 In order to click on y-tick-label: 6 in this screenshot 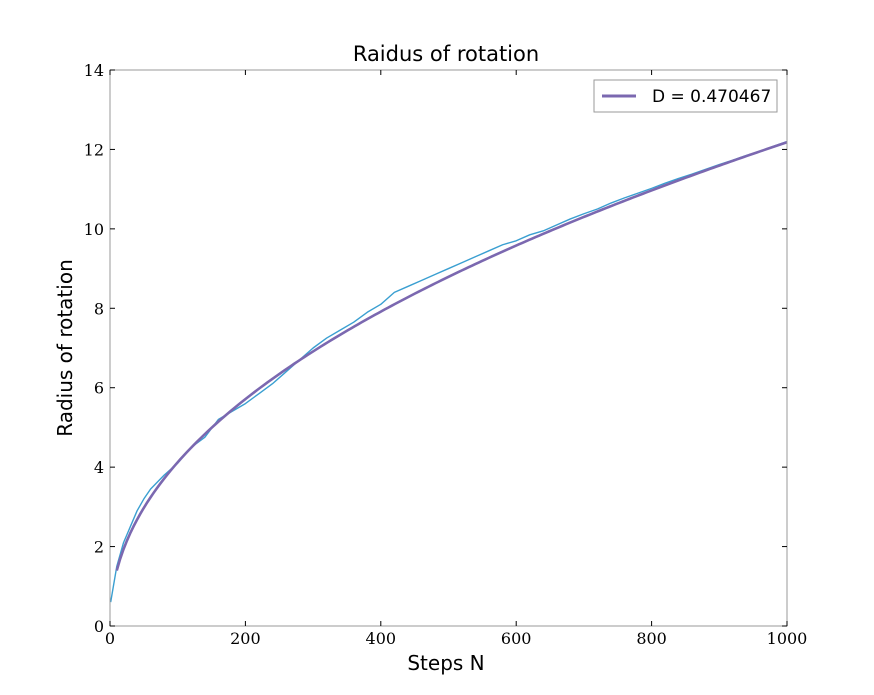, I will do `click(99, 388)`.